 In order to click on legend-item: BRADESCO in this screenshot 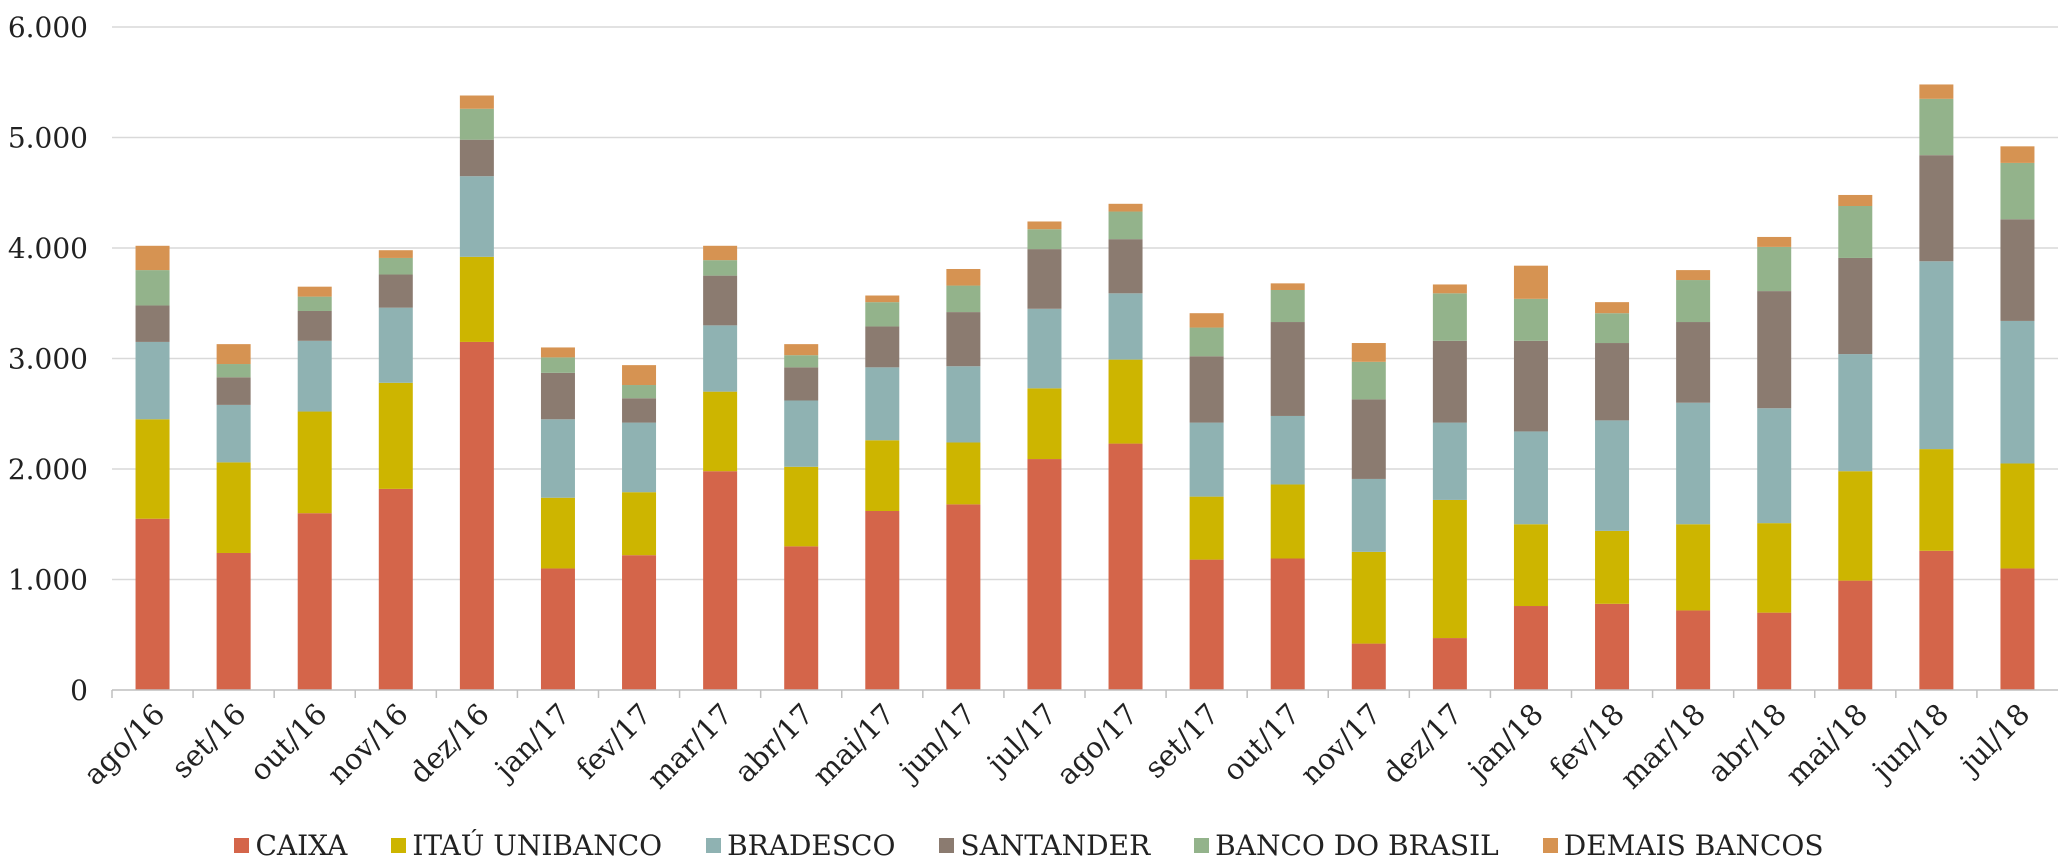, I will do `click(800, 845)`.